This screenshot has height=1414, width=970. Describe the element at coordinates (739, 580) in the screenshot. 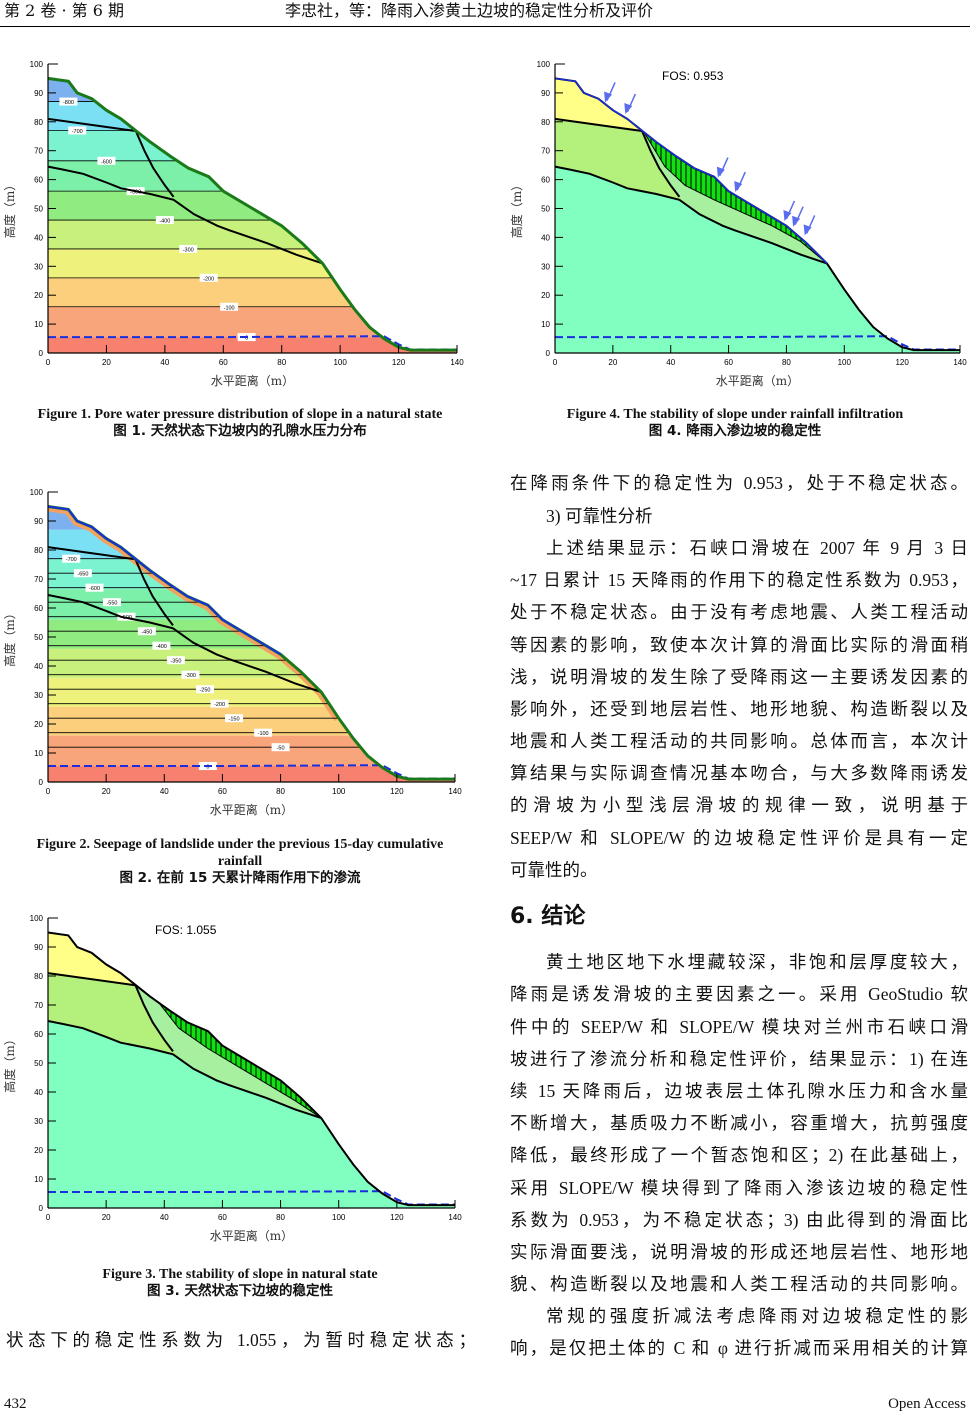

I see `body-text-line: ~17 日累计 15 天降雨的作用下的稳定性系数为 0.953，` at that location.